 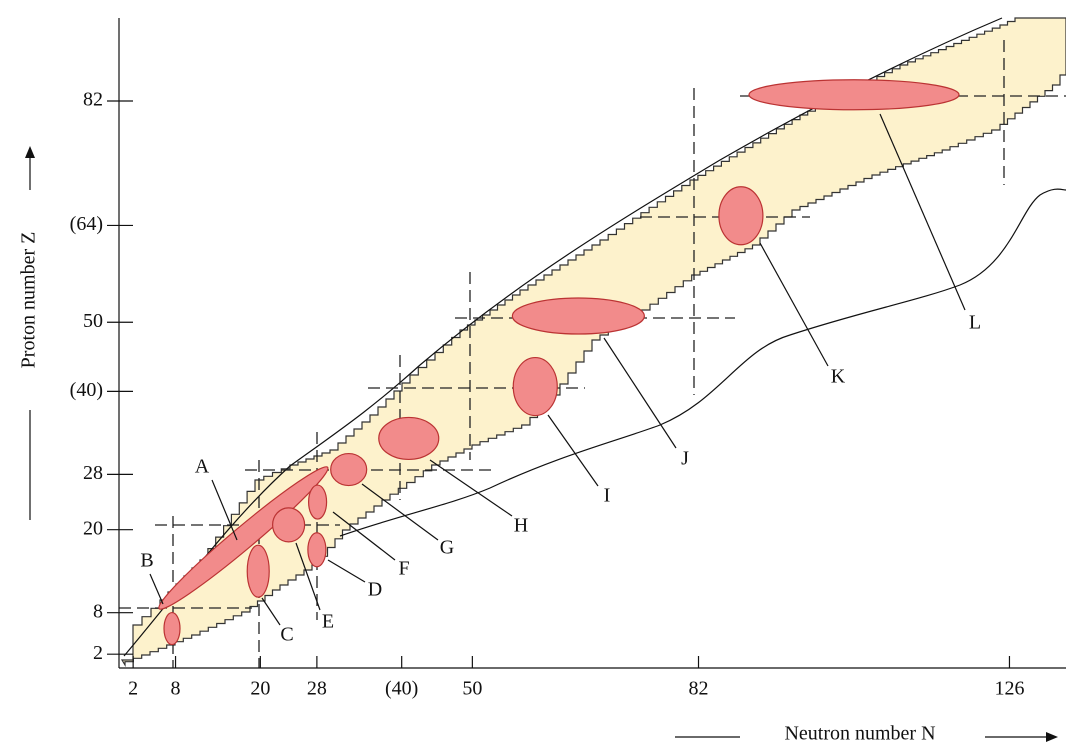 What do you see at coordinates (607, 496) in the screenshot?
I see `region-label: I` at bounding box center [607, 496].